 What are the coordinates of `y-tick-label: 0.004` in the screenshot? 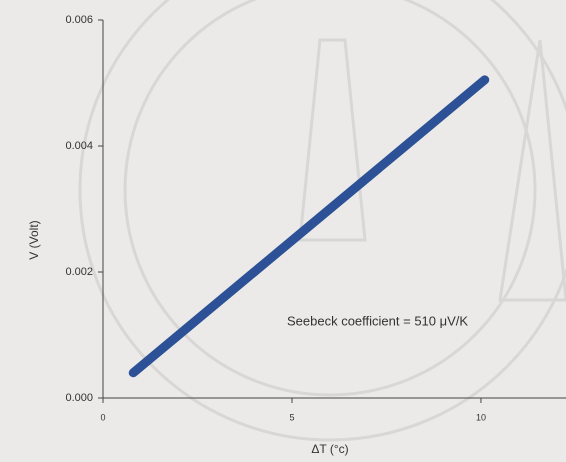 It's located at (79, 146).